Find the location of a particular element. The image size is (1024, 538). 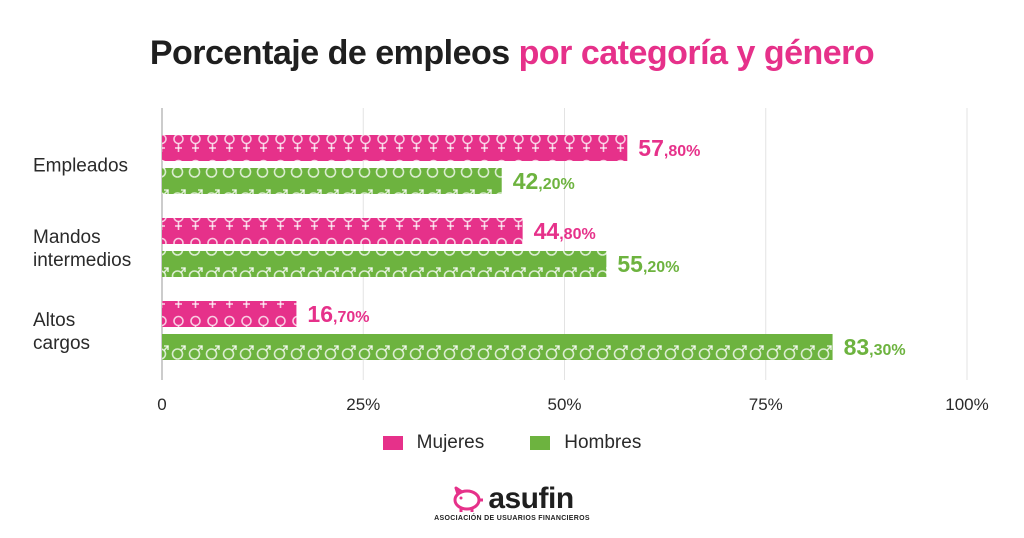

legend-swatch-mujeres is located at coordinates (392, 443).